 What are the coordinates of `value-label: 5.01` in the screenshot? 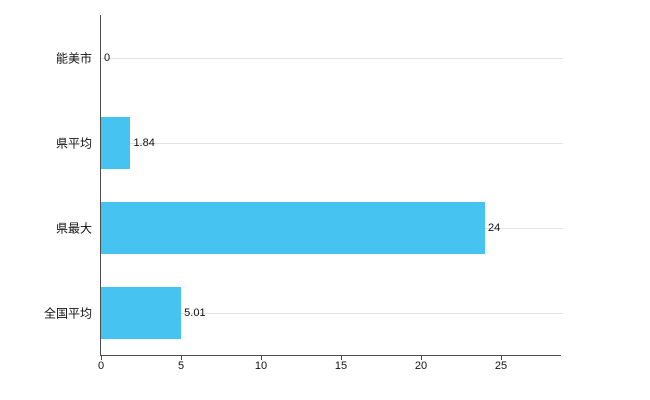 It's located at (195, 312).